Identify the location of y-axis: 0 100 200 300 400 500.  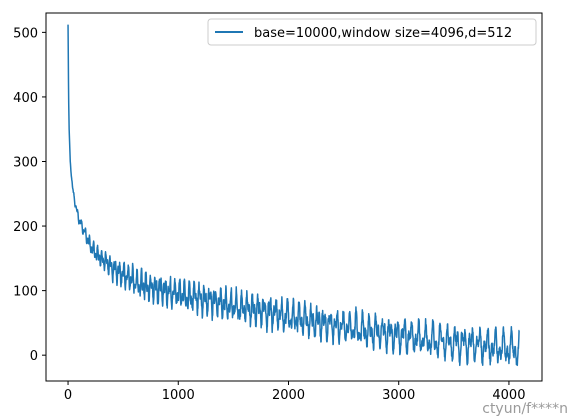
(29, 195).